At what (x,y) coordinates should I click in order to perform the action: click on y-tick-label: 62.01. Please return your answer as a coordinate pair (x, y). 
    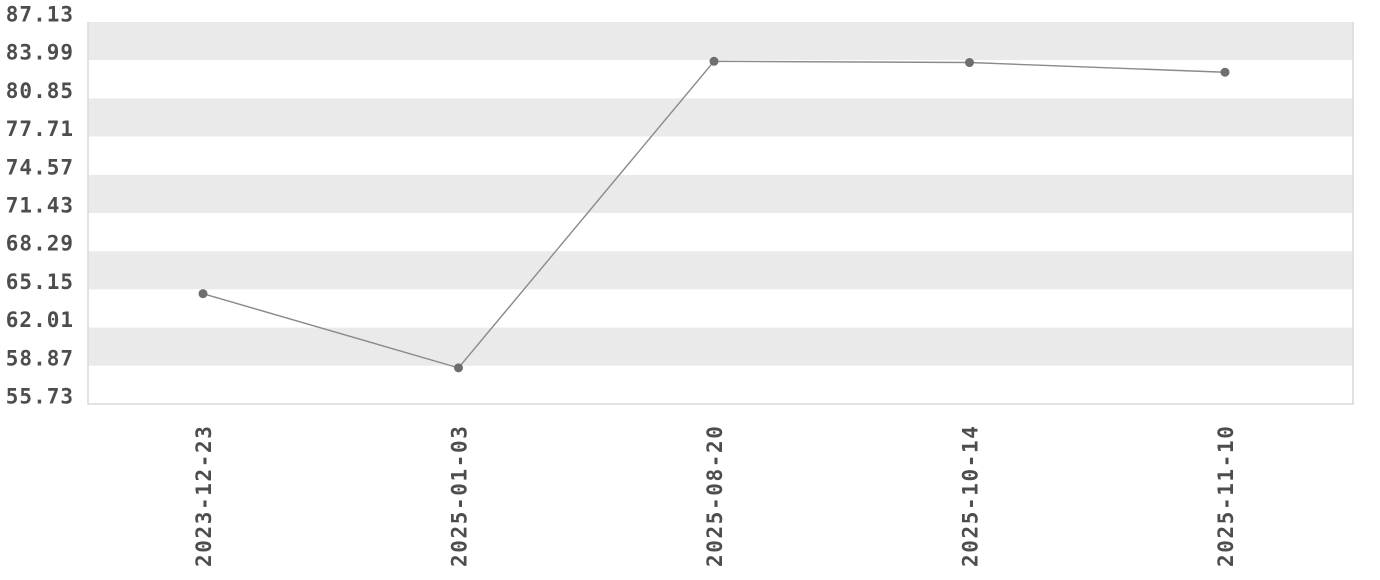
    Looking at the image, I should click on (40, 320).